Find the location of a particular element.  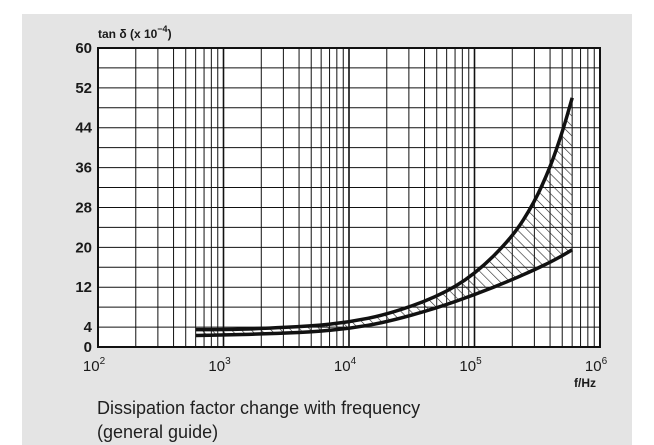

y-tick-label: 36 is located at coordinates (83, 168).